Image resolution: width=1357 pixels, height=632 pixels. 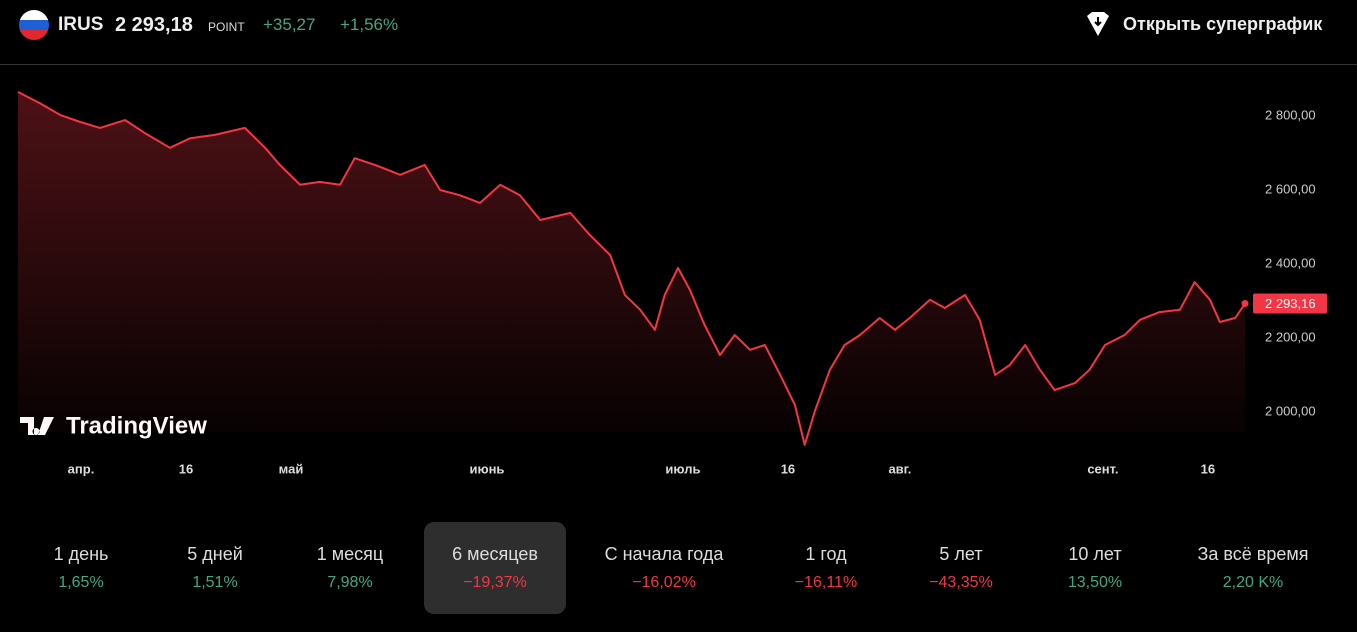 What do you see at coordinates (350, 582) in the screenshot?
I see `period-change: 7,98%` at bounding box center [350, 582].